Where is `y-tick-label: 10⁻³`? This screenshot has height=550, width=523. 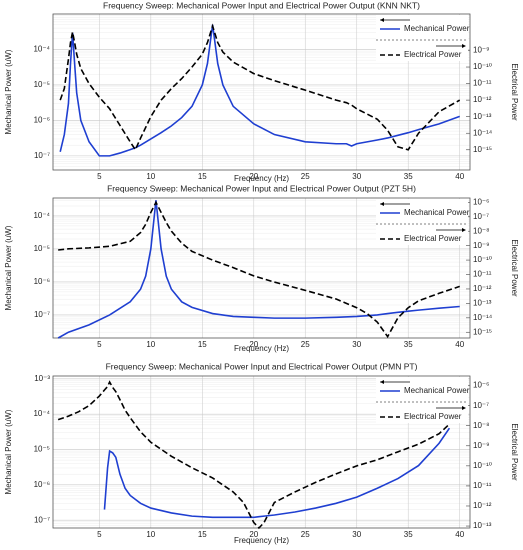
y-tick-label: 10⁻³ is located at coordinates (42, 378).